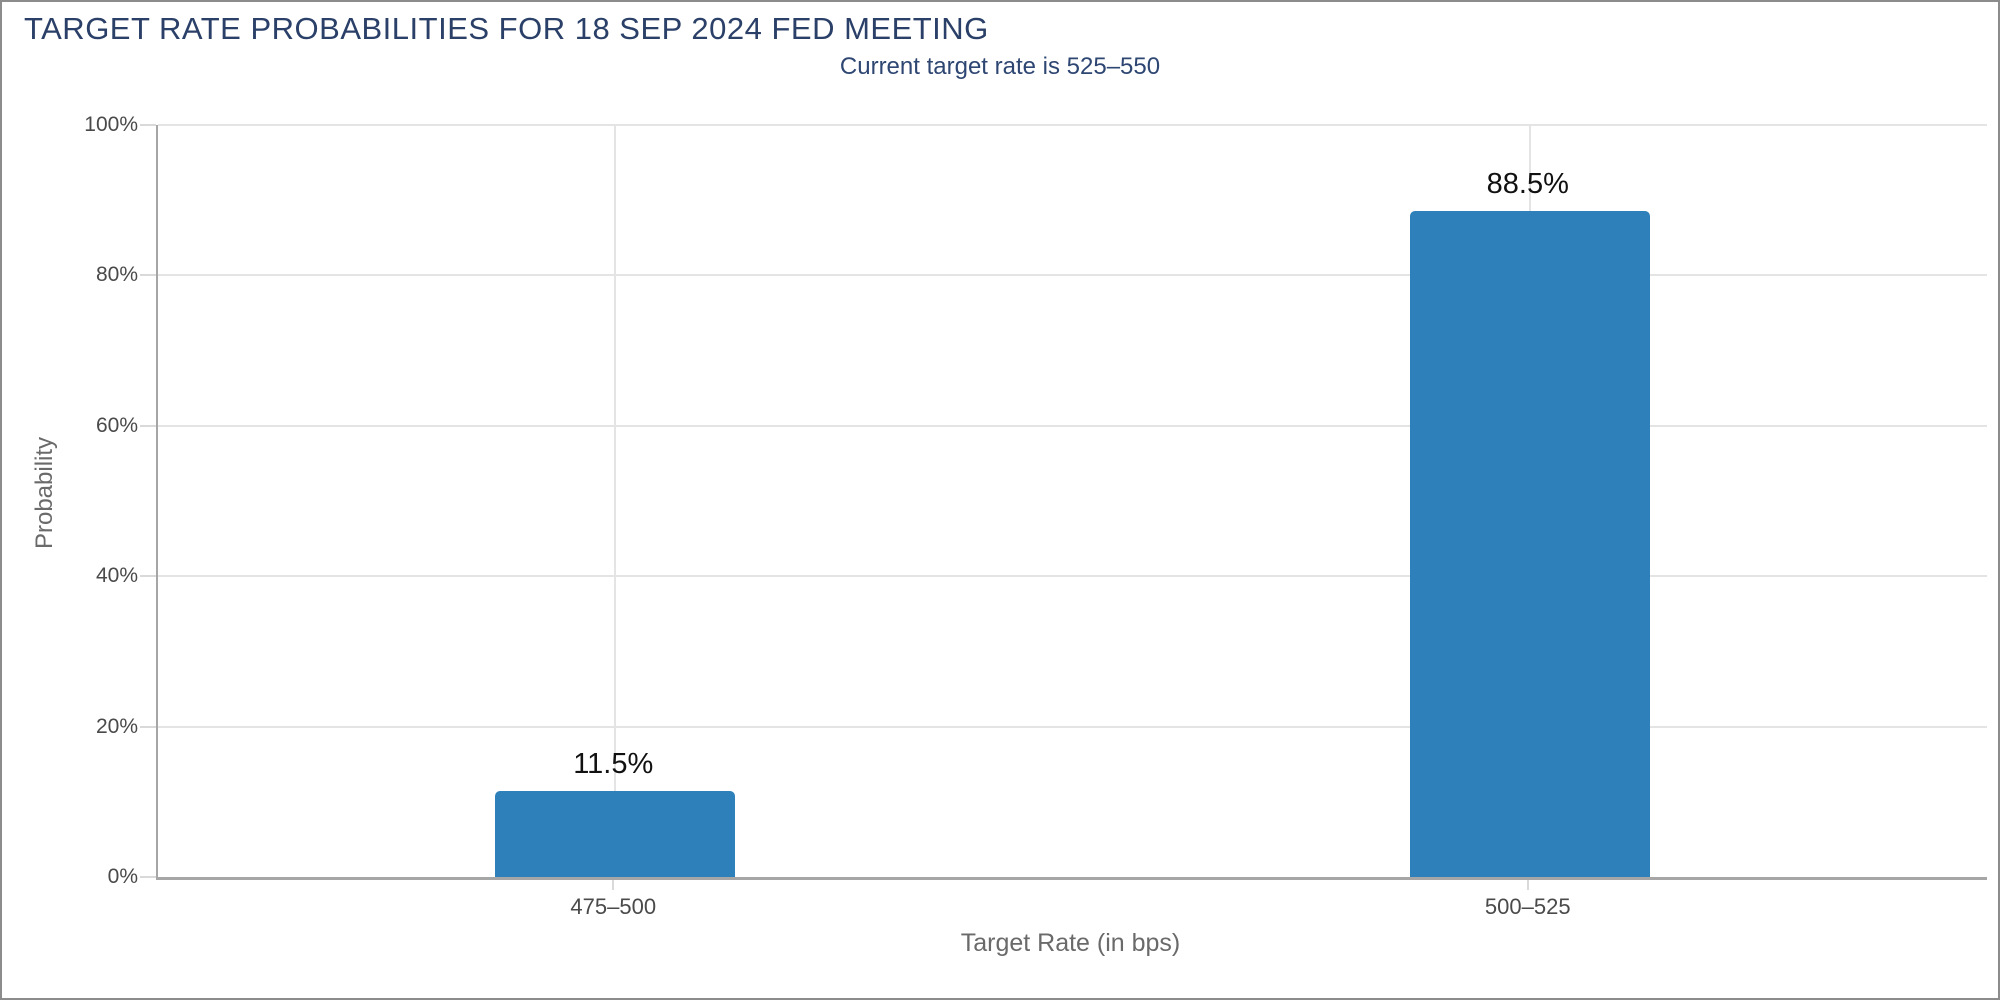 This screenshot has height=1000, width=2000. I want to click on gridline-vertical, so click(615, 501).